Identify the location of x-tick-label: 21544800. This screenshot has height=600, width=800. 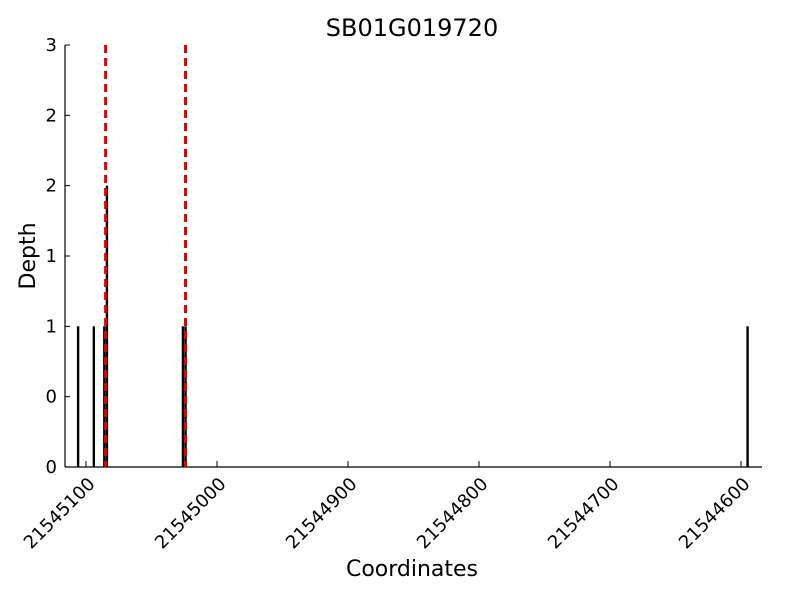
(453, 514).